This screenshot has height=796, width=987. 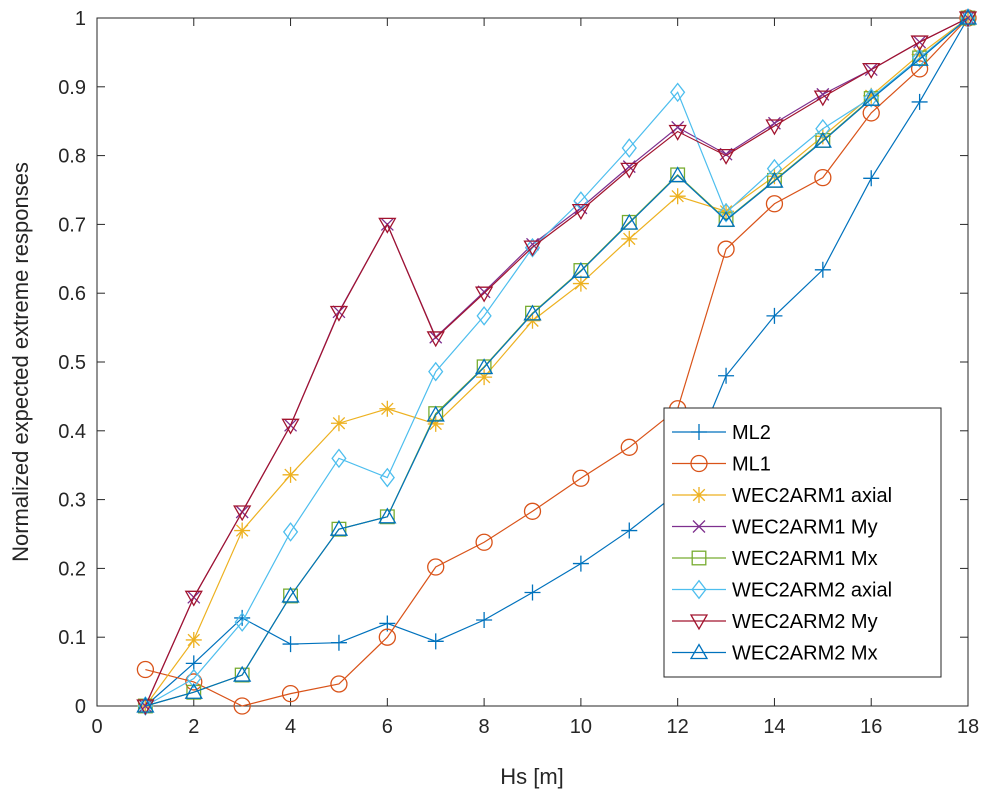 I want to click on y-tick-label: 0.4, so click(x=72, y=432).